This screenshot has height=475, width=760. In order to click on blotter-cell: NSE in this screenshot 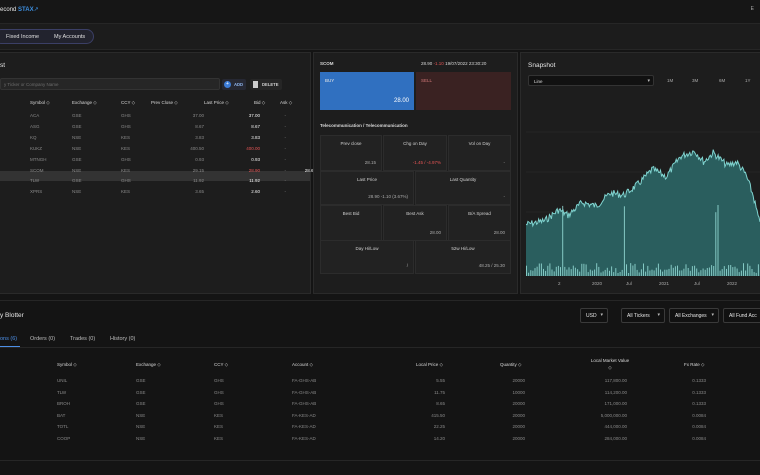, I will do `click(141, 438)`.